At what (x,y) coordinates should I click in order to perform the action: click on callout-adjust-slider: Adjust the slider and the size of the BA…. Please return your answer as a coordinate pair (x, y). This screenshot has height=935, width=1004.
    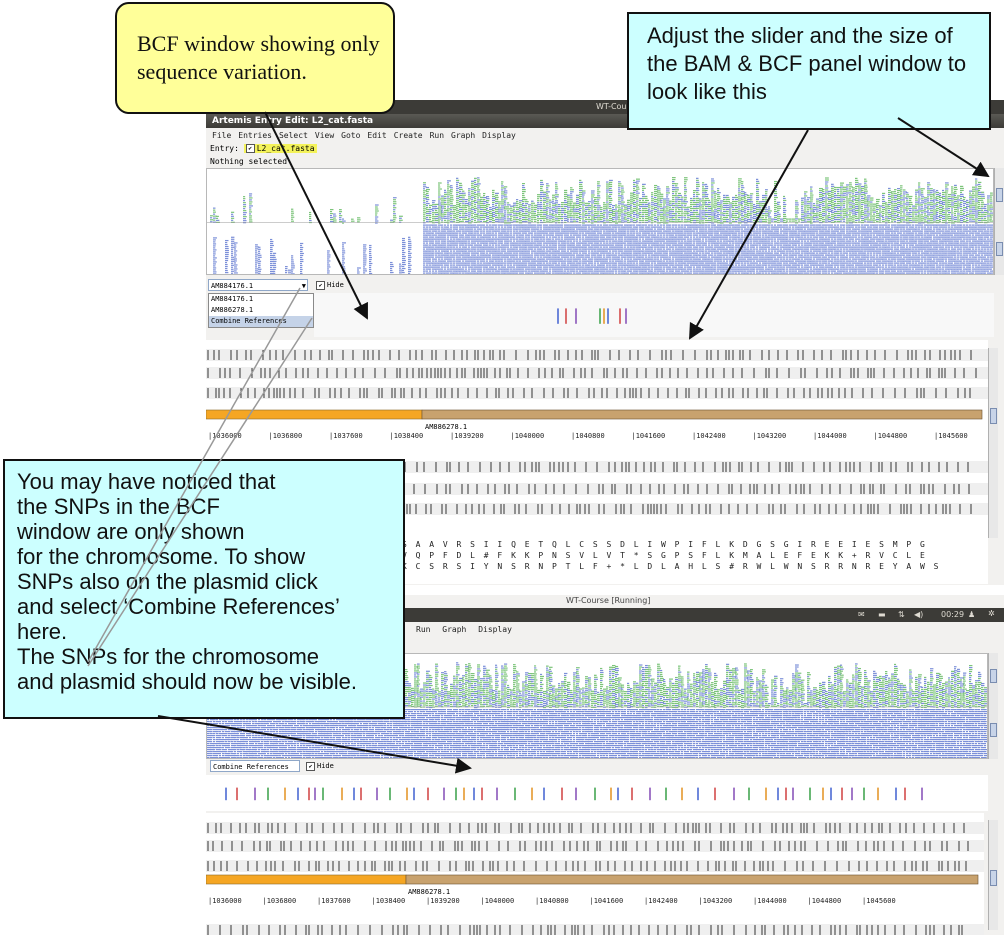
    Looking at the image, I should click on (809, 71).